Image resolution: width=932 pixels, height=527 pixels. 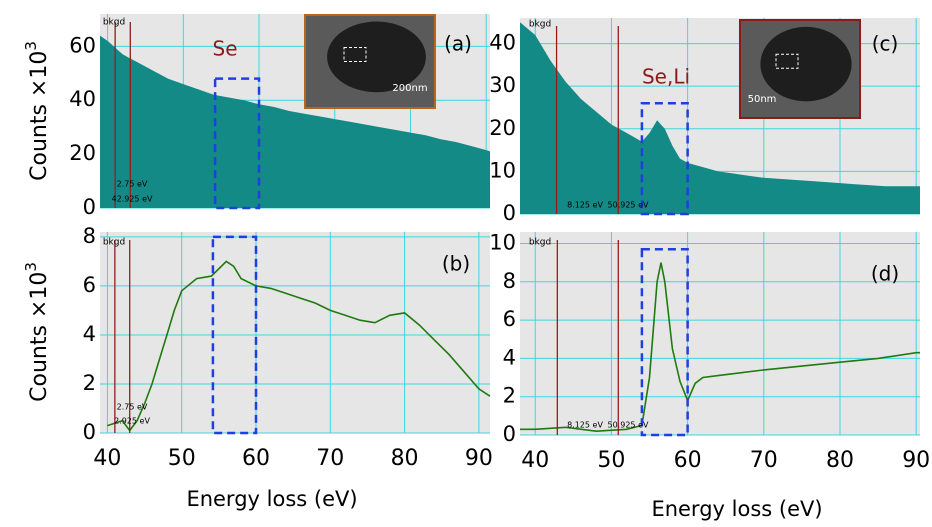 I want to click on annotation: Se, so click(x=225, y=49).